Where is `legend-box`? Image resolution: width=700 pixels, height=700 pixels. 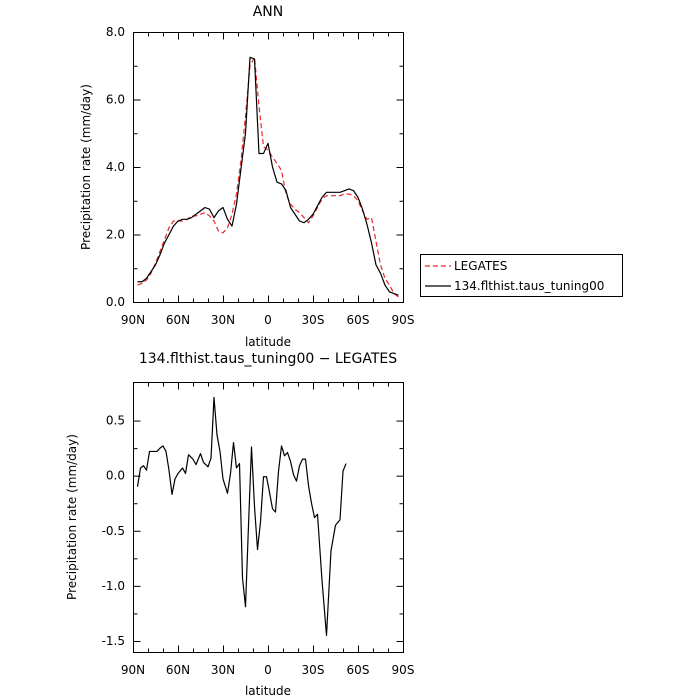 legend-box is located at coordinates (521, 275).